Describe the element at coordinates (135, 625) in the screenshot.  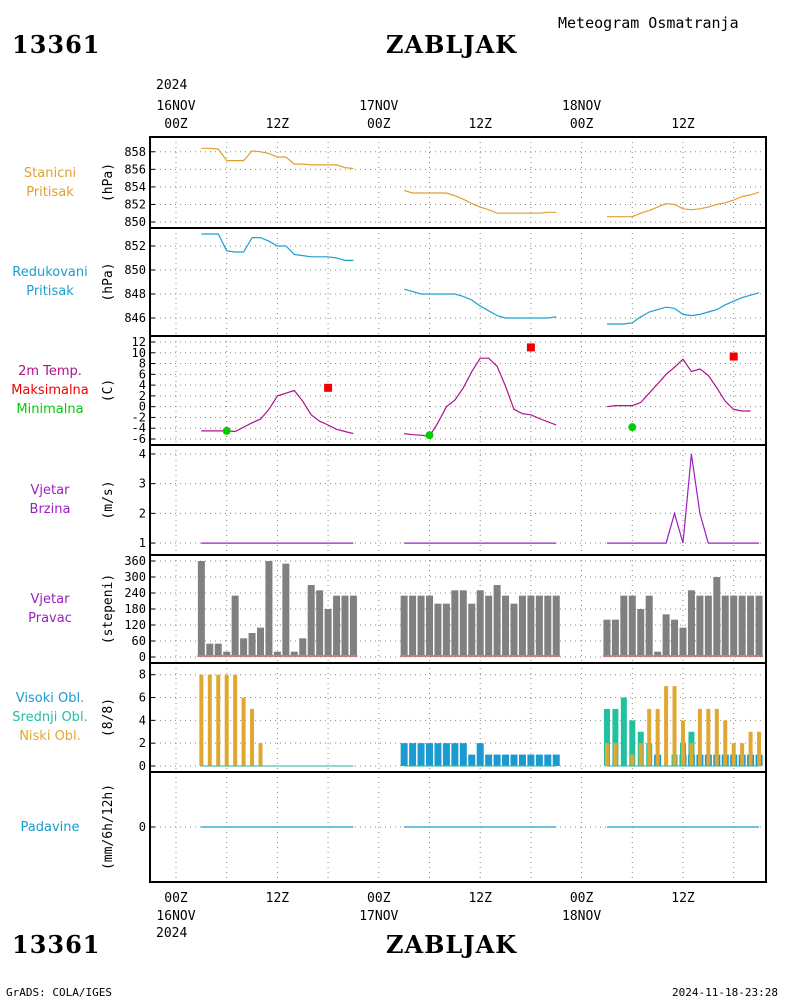
I see `y-tick-label: 120` at that location.